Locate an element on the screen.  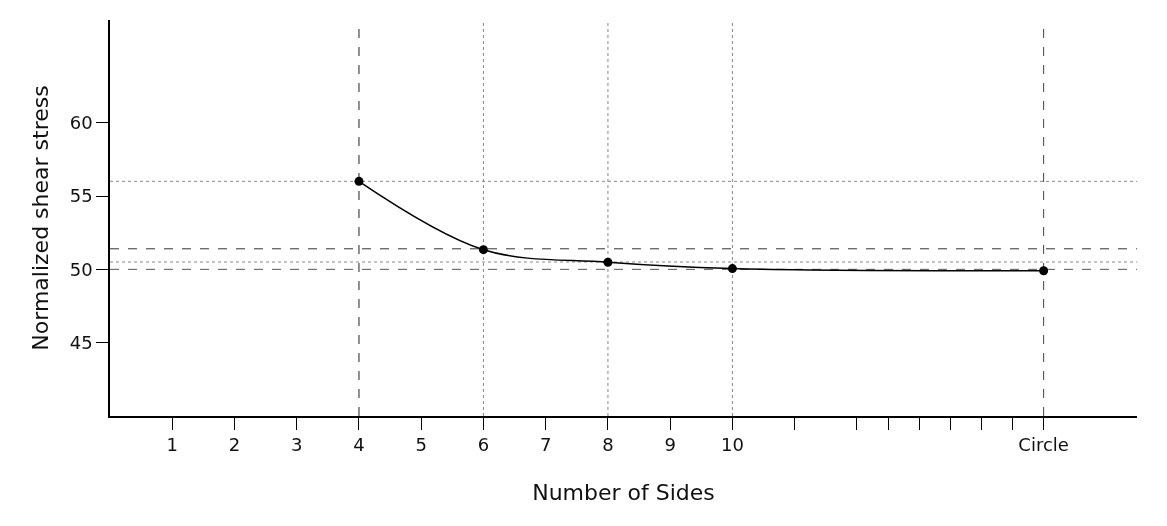
x-tick-label: 8 is located at coordinates (608, 445).